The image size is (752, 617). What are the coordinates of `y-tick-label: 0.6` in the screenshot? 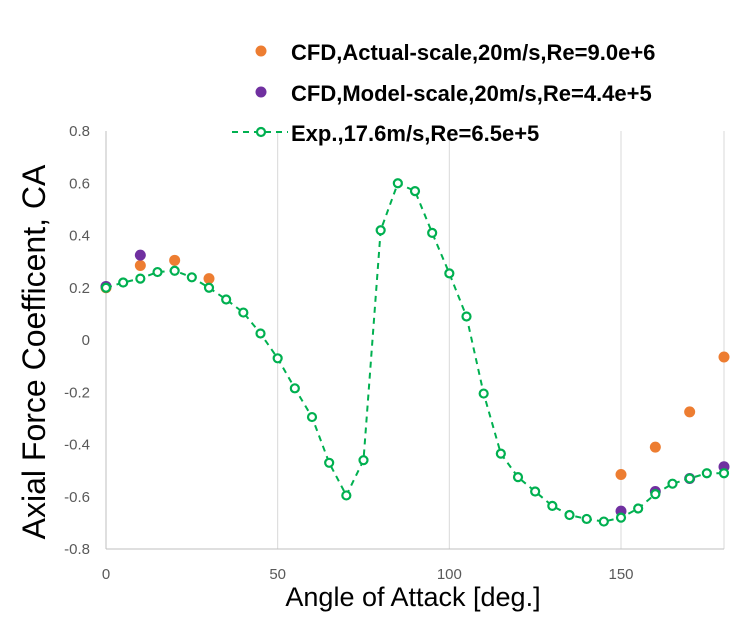 It's located at (79, 183).